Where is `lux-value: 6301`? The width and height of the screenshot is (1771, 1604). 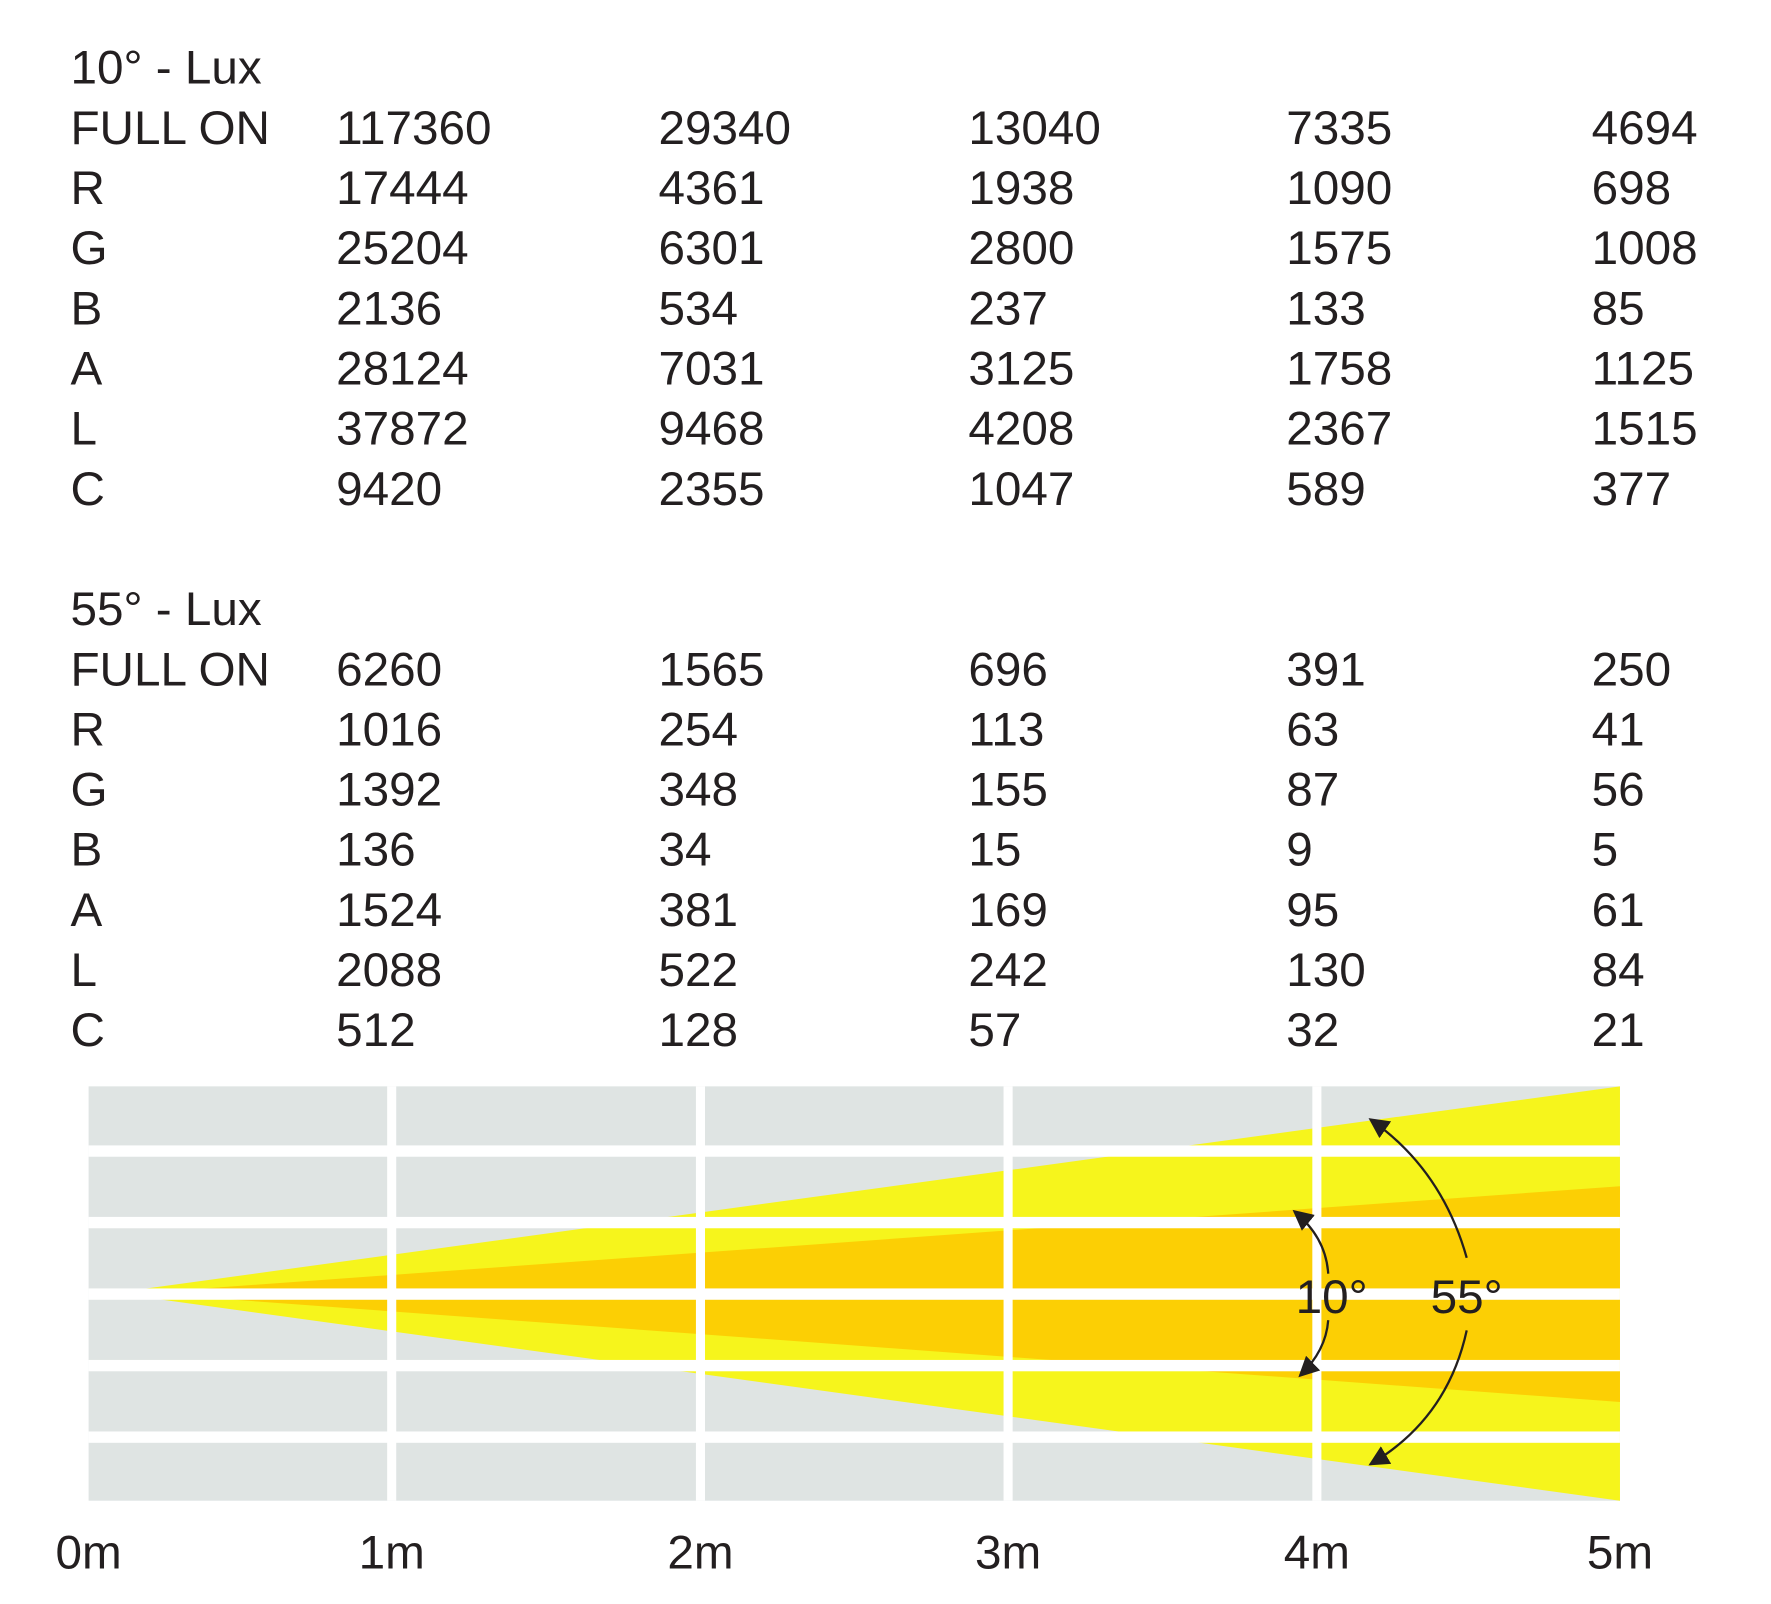 lux-value: 6301 is located at coordinates (711, 248).